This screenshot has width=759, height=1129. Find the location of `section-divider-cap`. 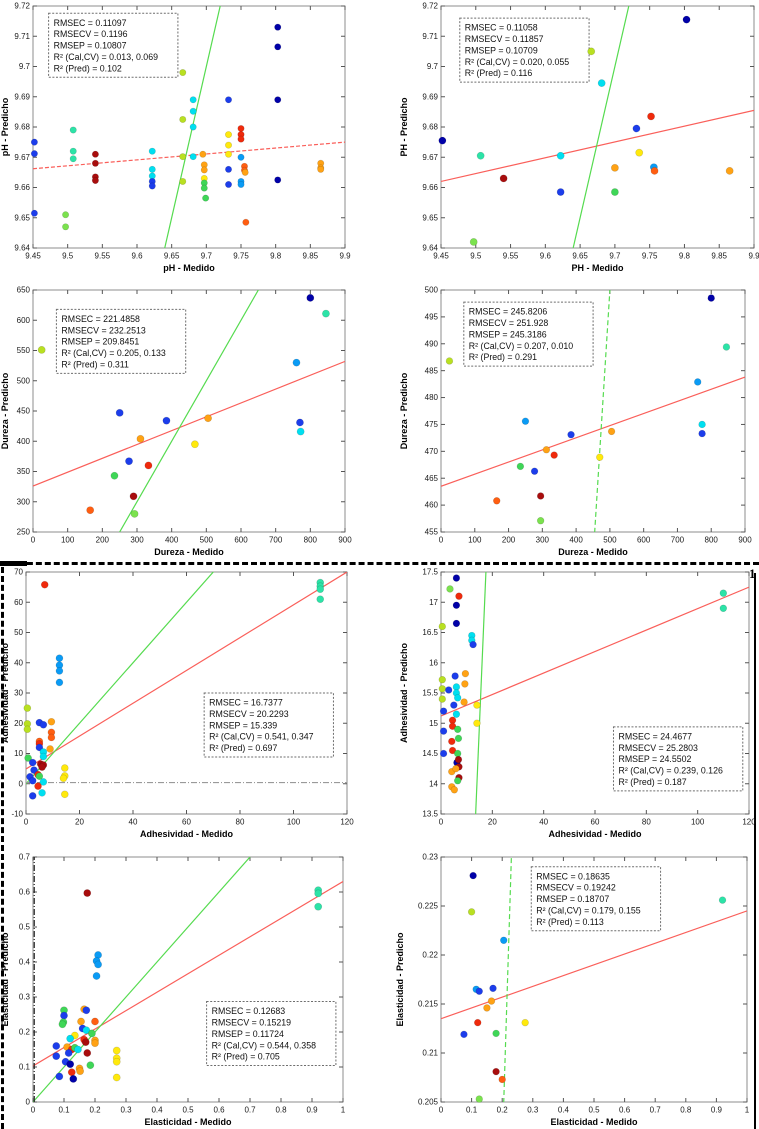

section-divider-cap is located at coordinates (13, 563).